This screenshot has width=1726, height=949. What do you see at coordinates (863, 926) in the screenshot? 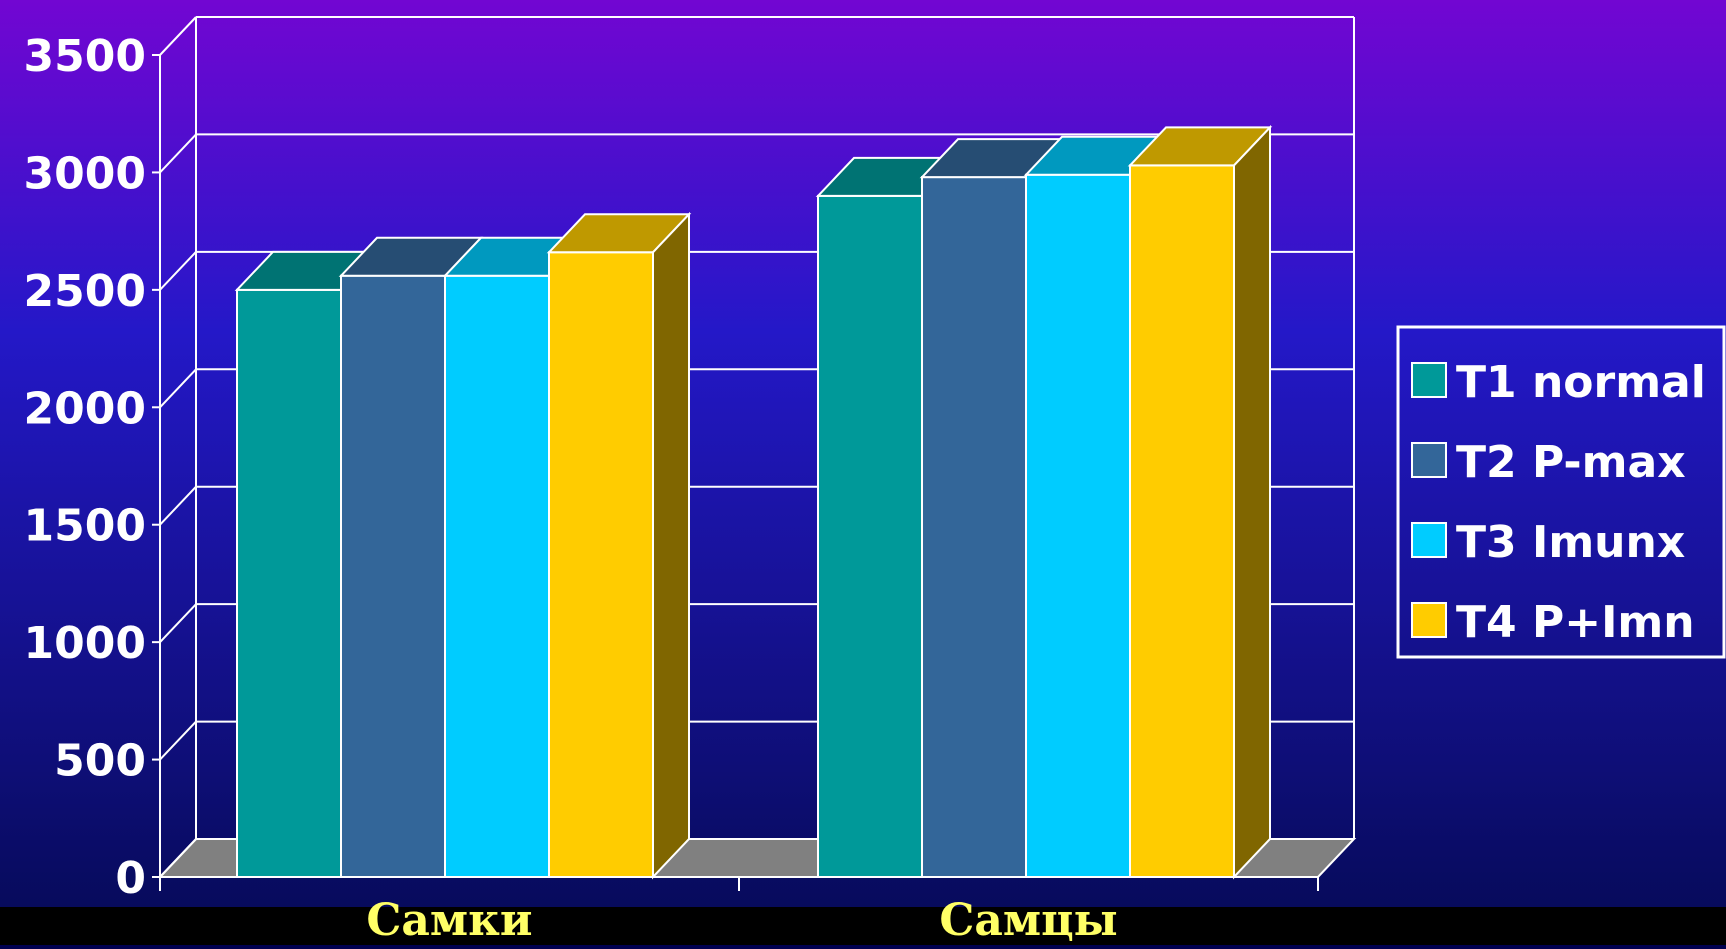
I see `category-label-strip` at bounding box center [863, 926].